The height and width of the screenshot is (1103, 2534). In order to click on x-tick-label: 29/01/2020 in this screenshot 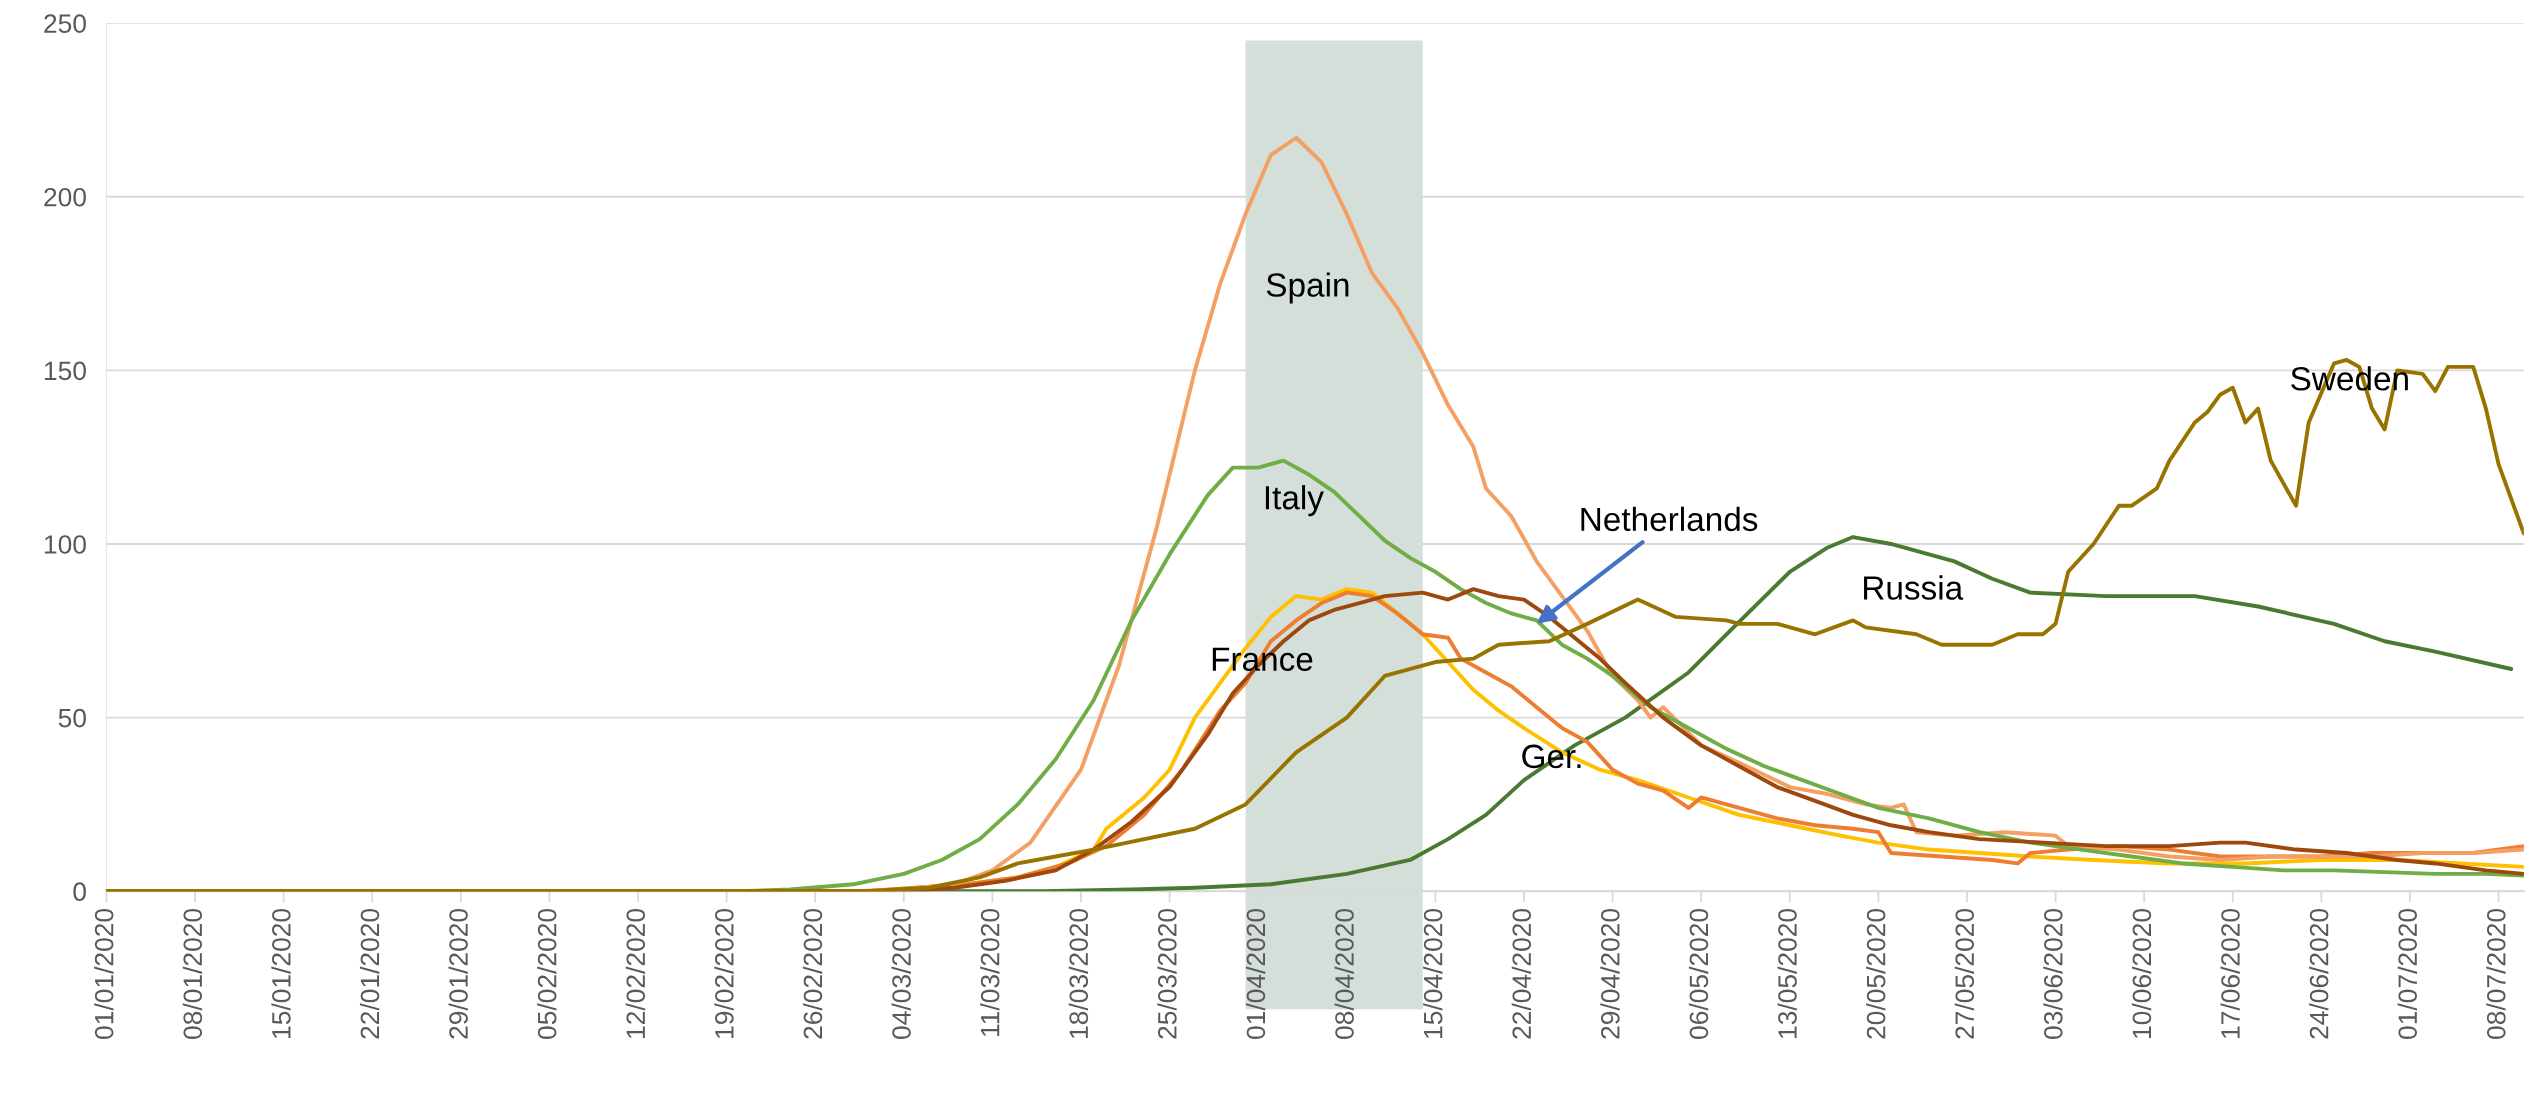, I will do `click(458, 973)`.